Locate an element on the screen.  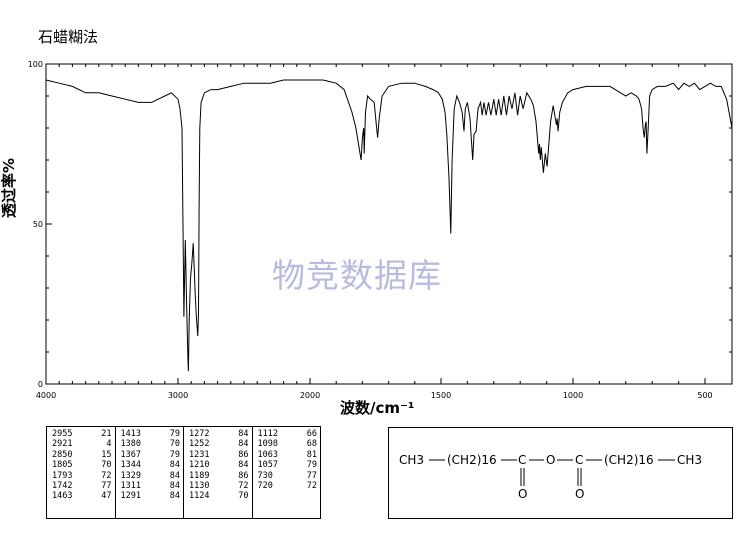
watermark: 物竞数据库 is located at coordinates (357, 275).